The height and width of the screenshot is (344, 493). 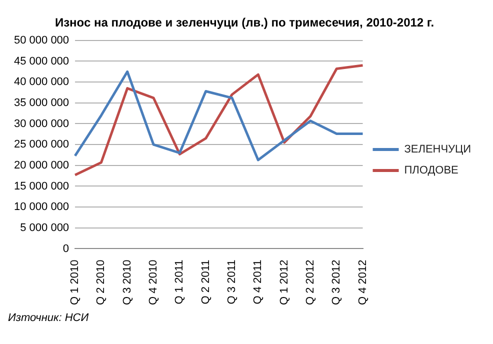 I want to click on text: Източник: НСИ, so click(x=49, y=318).